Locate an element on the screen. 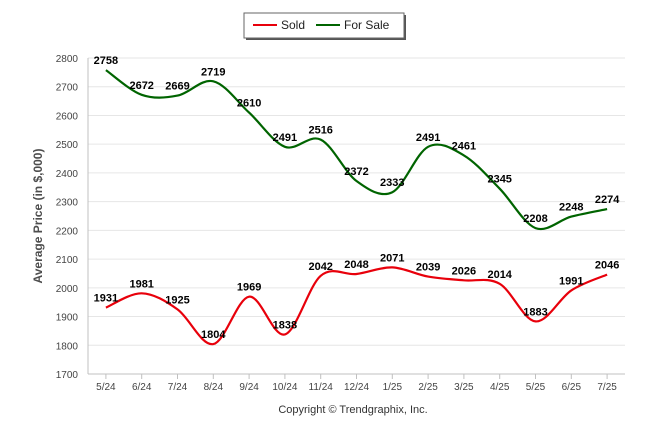  data-label-for-sale: 2610 is located at coordinates (249, 104).